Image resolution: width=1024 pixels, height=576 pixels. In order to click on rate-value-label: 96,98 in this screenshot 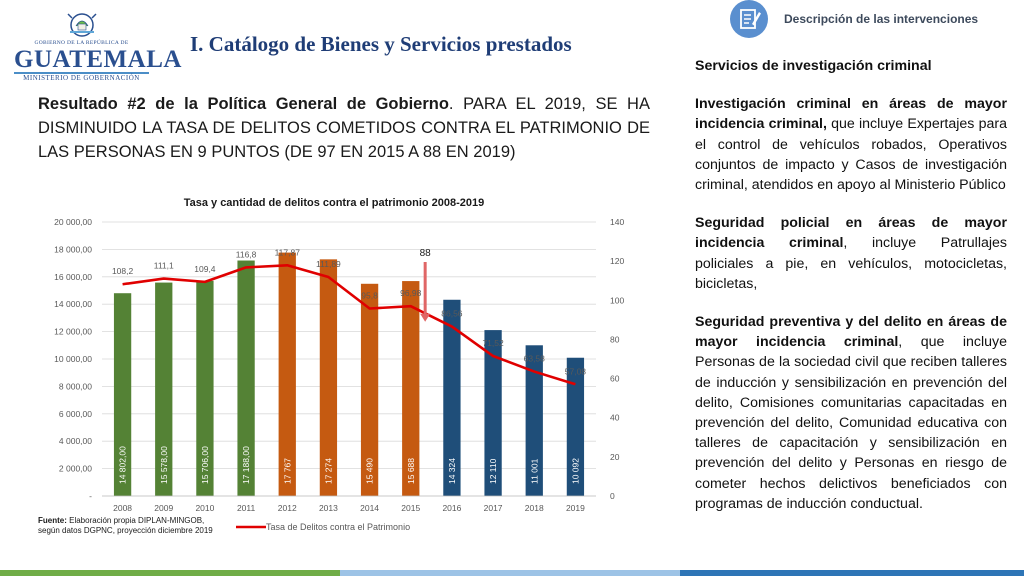, I will do `click(411, 293)`.